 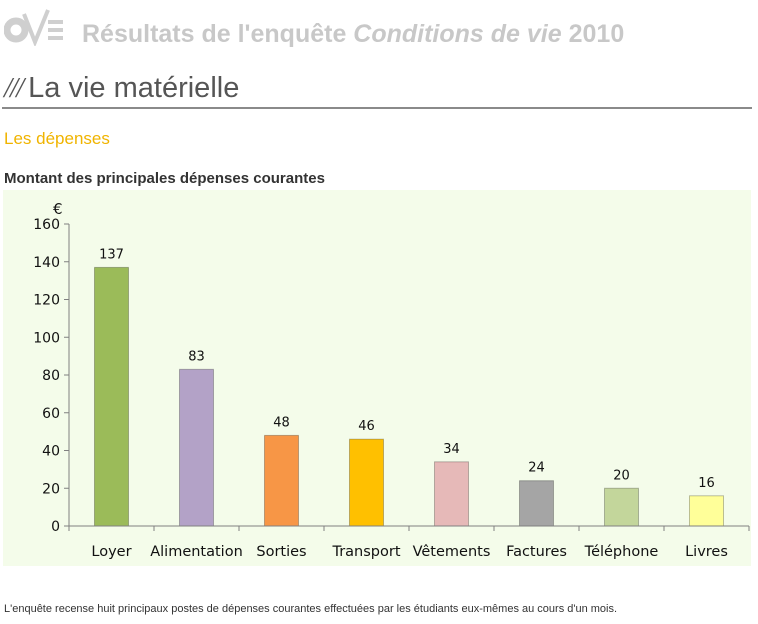 I want to click on x-tick-label: Livres, so click(x=706, y=552).